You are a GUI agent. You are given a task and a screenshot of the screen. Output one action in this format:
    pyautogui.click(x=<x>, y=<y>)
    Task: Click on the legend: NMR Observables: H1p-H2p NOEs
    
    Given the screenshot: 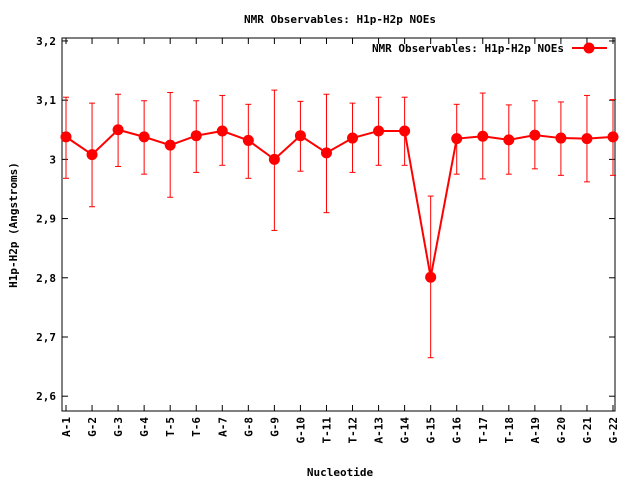 What is the action you would take?
    pyautogui.click(x=489, y=48)
    